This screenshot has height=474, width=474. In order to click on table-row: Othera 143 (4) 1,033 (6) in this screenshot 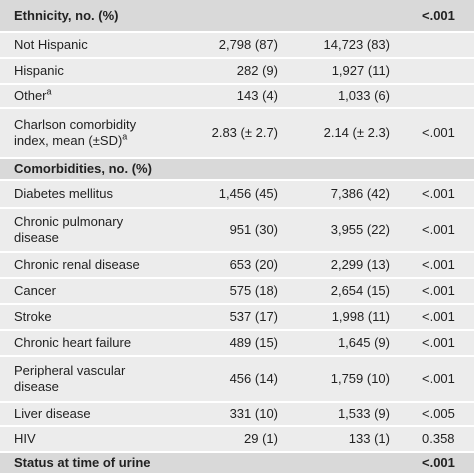, I will do `click(237, 96)`.